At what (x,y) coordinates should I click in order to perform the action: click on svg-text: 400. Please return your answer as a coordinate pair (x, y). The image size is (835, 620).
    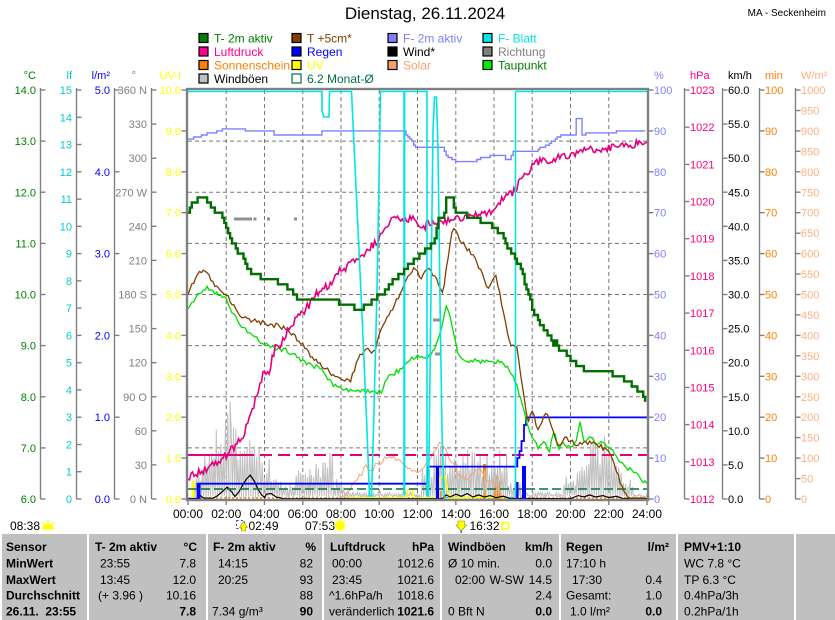
    Looking at the image, I should click on (810, 336).